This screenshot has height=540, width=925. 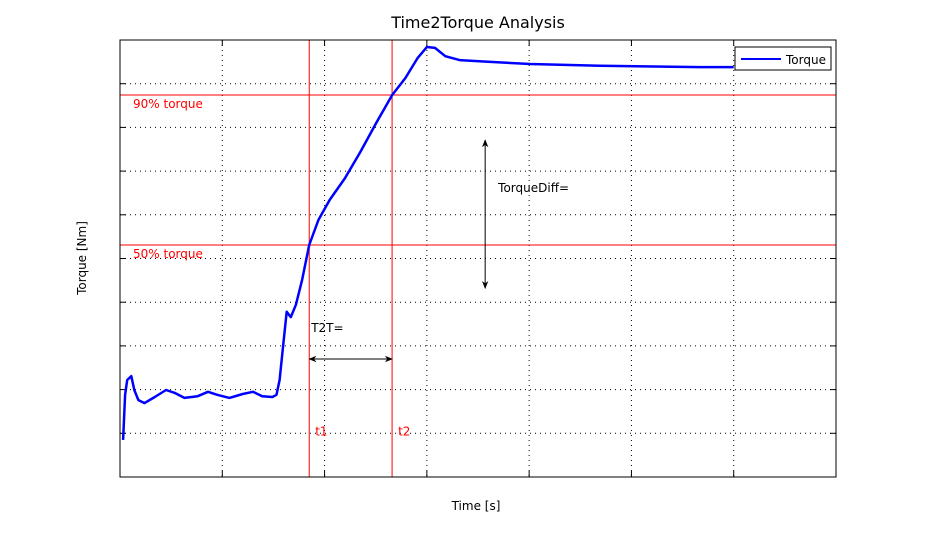 What do you see at coordinates (168, 254) in the screenshot?
I see `reference-label: 50% torque` at bounding box center [168, 254].